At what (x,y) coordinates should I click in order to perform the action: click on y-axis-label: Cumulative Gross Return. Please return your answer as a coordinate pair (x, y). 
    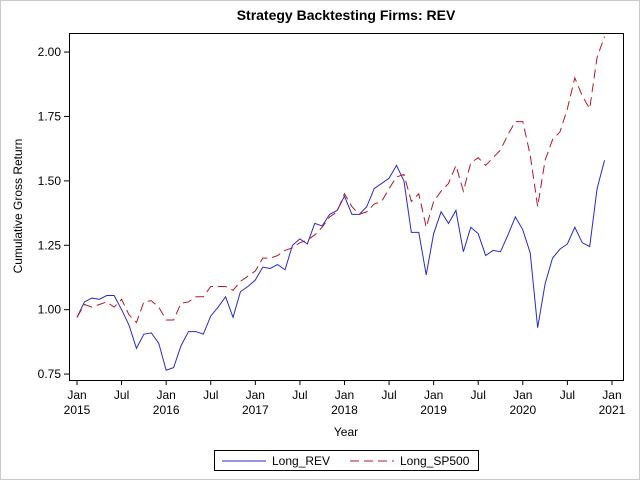
    Looking at the image, I should click on (18, 206).